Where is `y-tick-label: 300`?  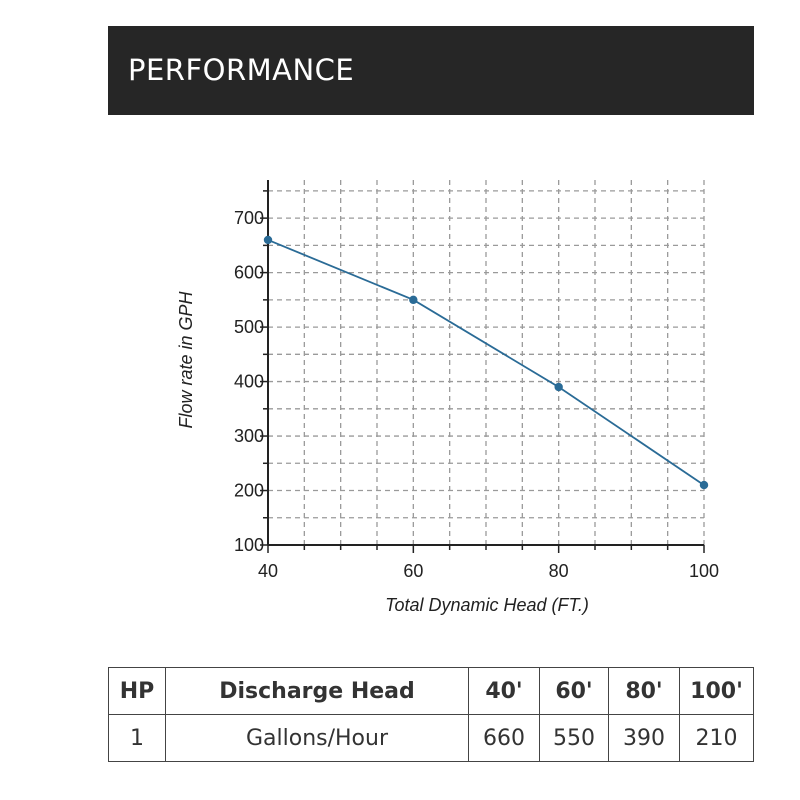 y-tick-label: 300 is located at coordinates (249, 436).